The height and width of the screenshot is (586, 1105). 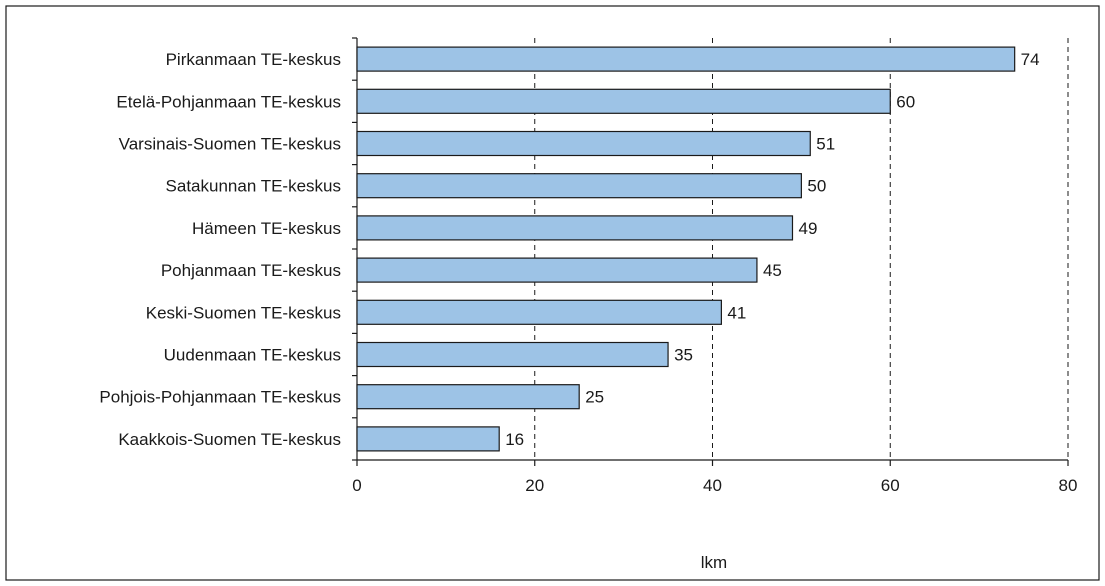 What do you see at coordinates (825, 144) in the screenshot?
I see `bar-value-label: 51` at bounding box center [825, 144].